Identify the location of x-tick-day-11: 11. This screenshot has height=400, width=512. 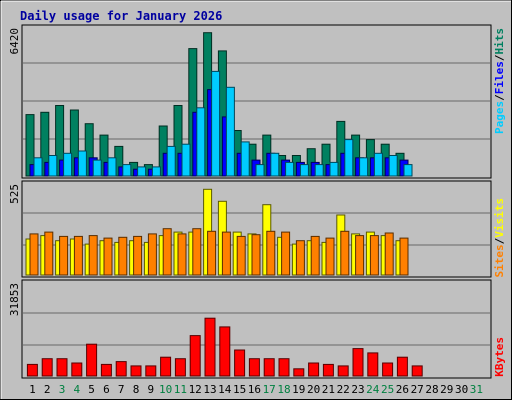
(180, 389).